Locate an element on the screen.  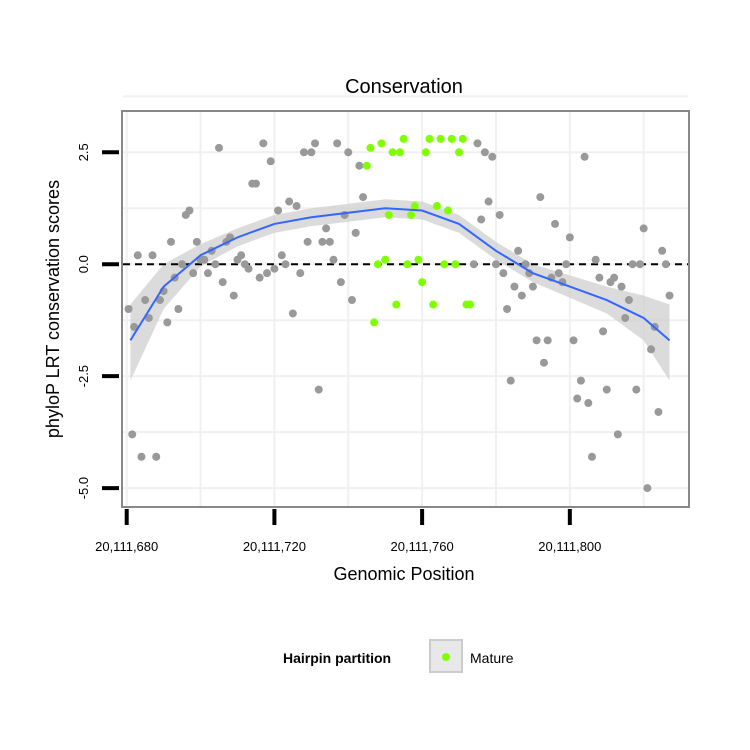
y-tick-label: 0.0 is located at coordinates (83, 264).